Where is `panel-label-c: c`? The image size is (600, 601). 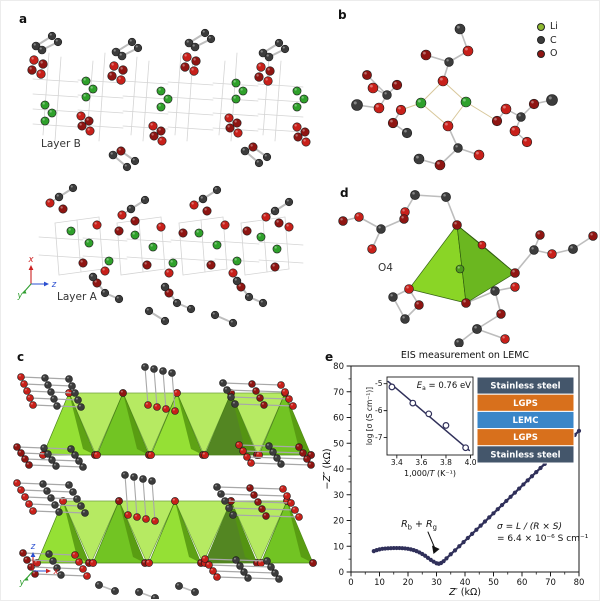
panel-label-c: c is located at coordinates (21, 357).